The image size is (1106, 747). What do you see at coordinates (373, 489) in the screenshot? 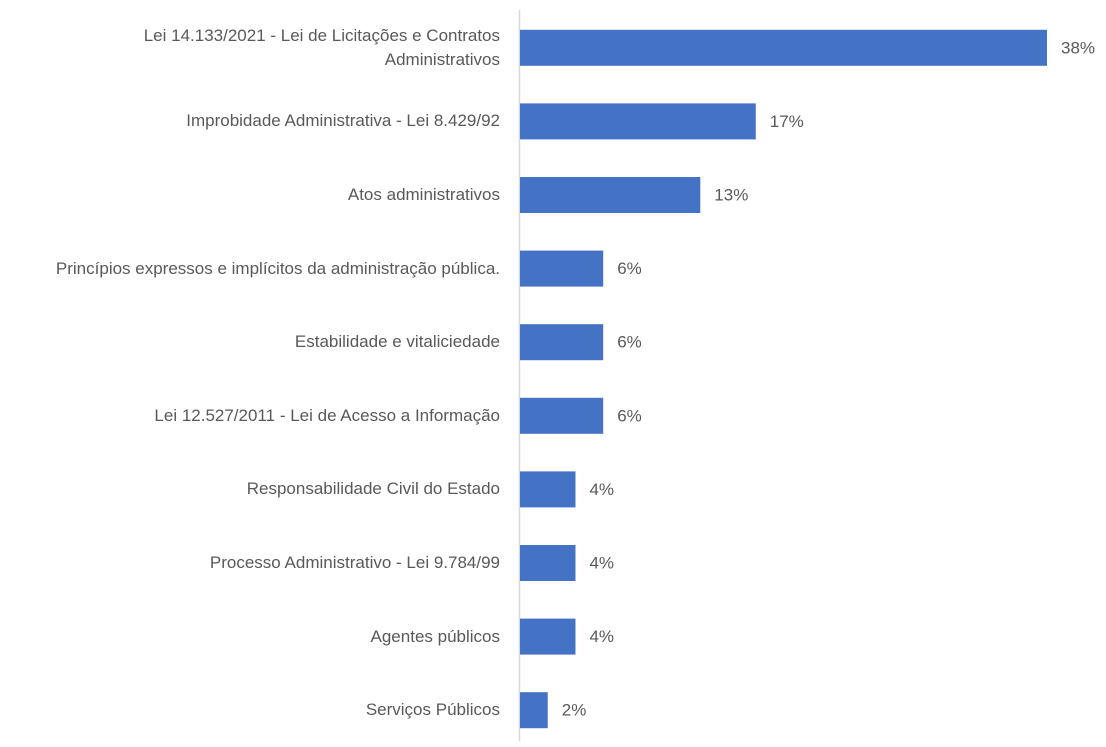
I see `category-label: Responsabilidade Civil do Estado` at bounding box center [373, 489].